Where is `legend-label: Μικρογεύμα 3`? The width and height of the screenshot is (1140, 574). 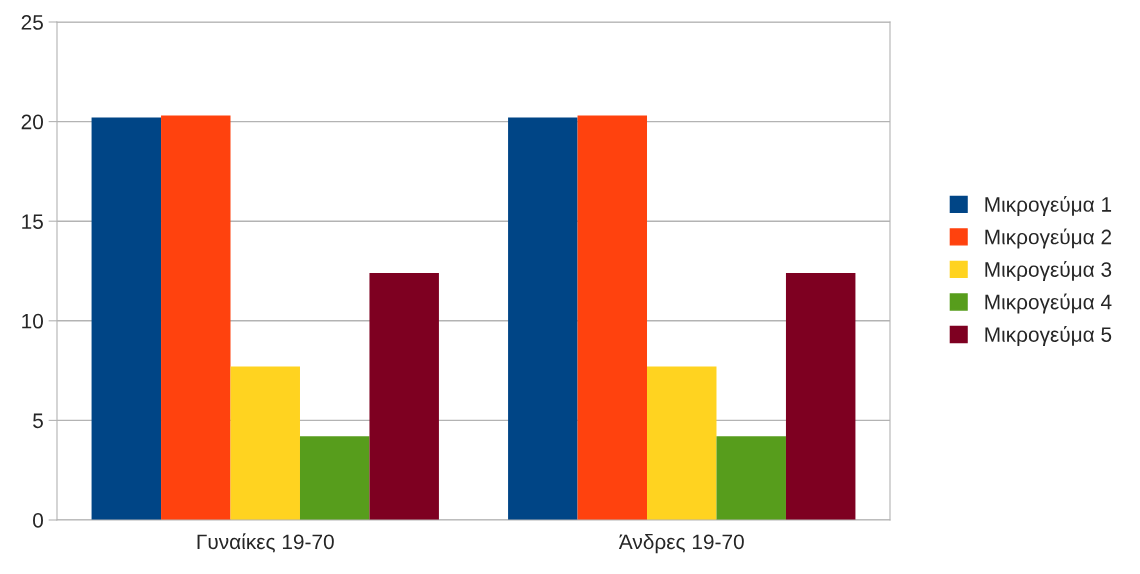
legend-label: Μικρογεύμα 3 is located at coordinates (1048, 271).